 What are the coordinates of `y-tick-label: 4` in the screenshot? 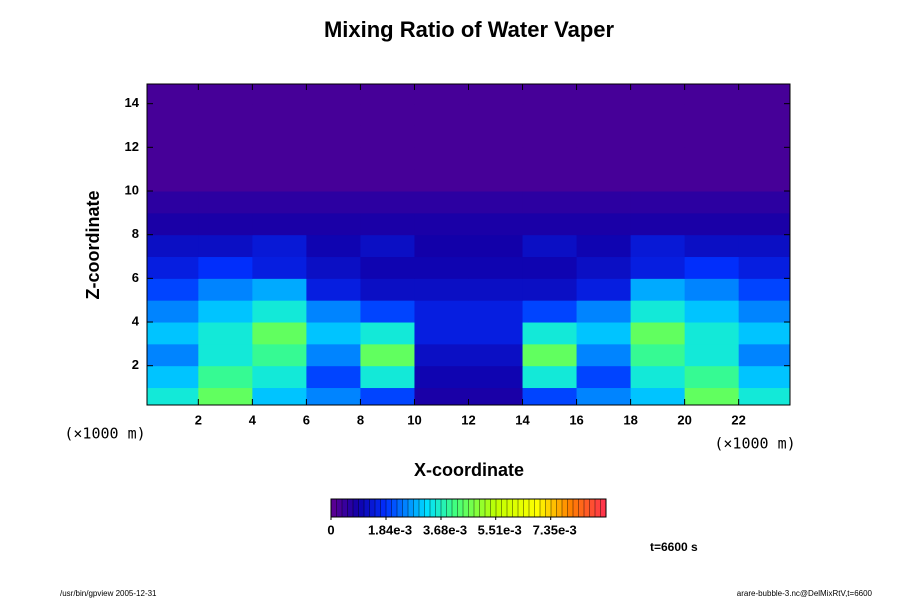 It's located at (136, 320).